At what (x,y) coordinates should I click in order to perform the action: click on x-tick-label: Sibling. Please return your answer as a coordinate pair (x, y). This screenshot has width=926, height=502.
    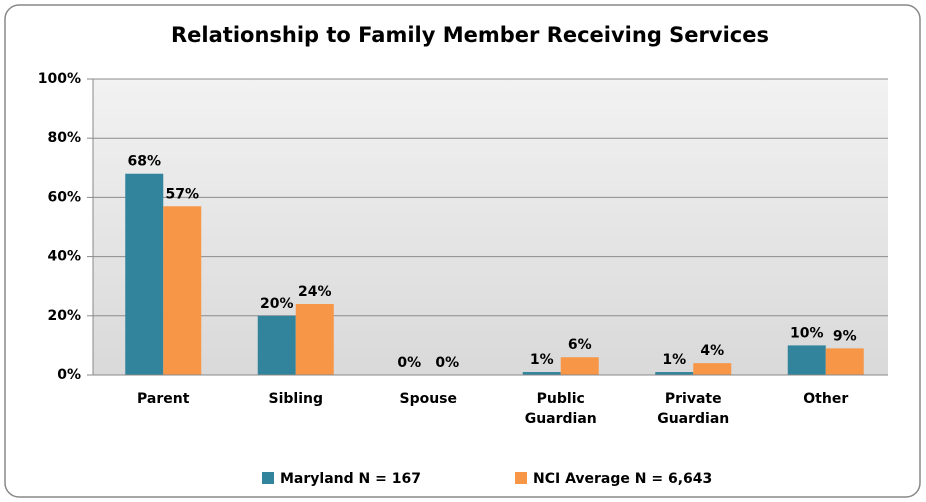
    Looking at the image, I should click on (296, 399).